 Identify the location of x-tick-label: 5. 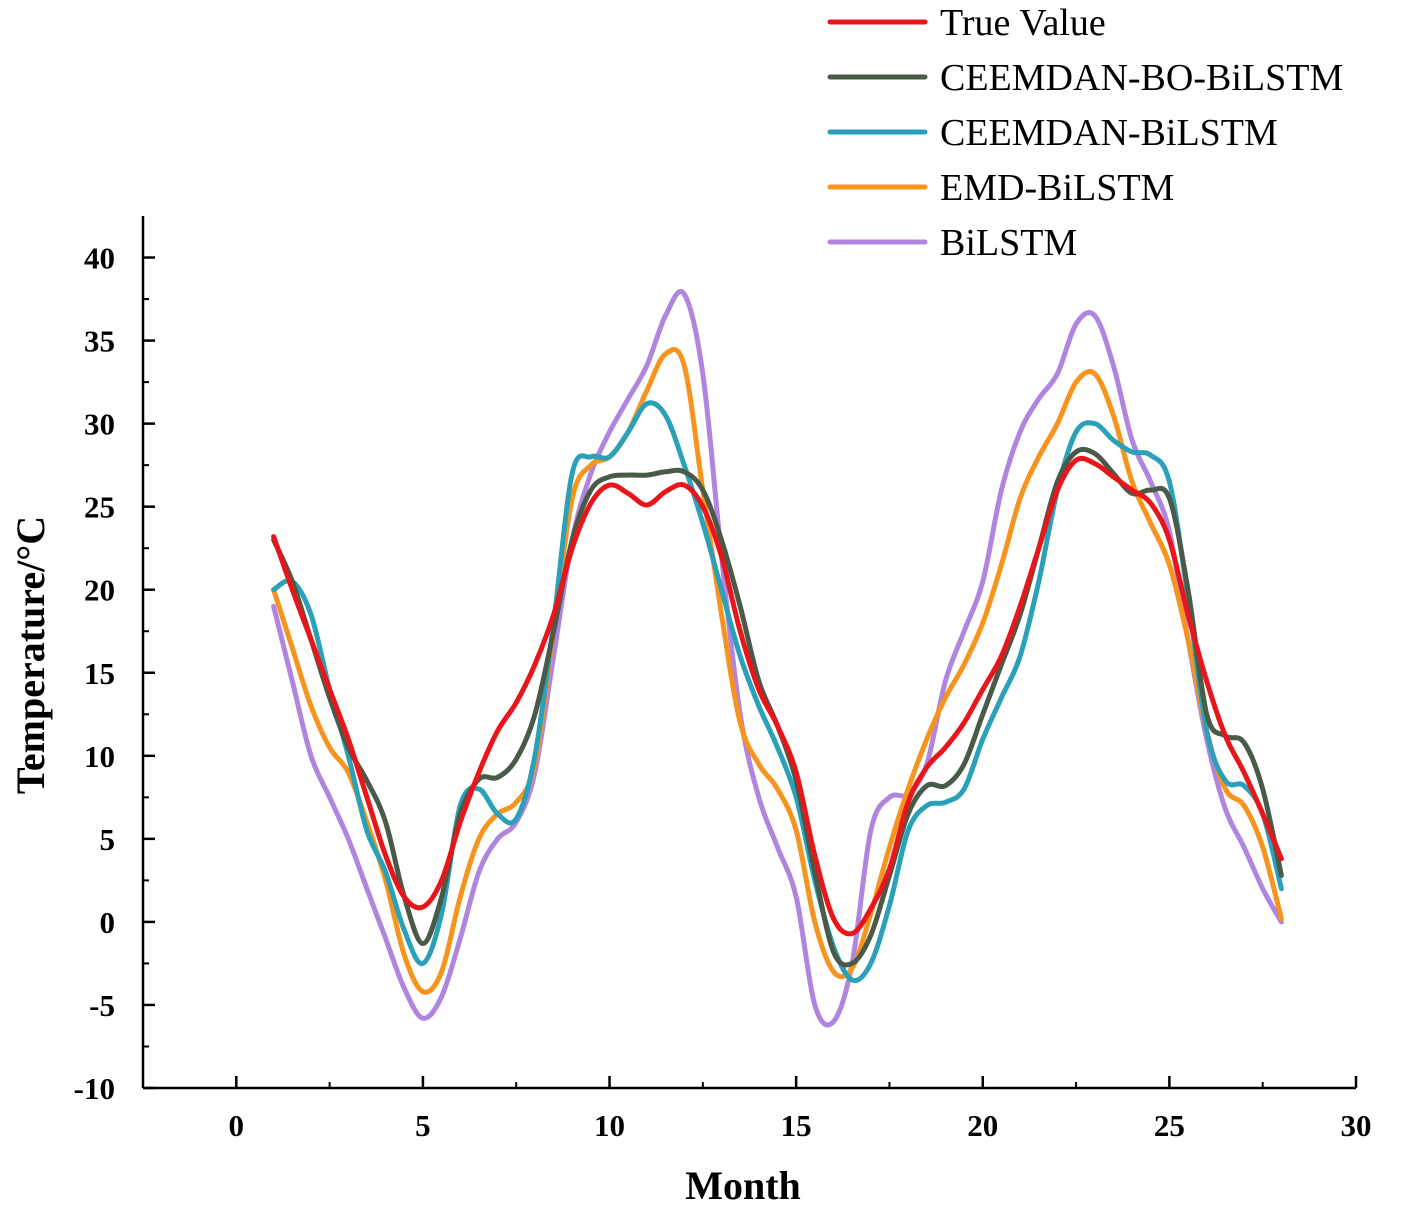
(423, 1125).